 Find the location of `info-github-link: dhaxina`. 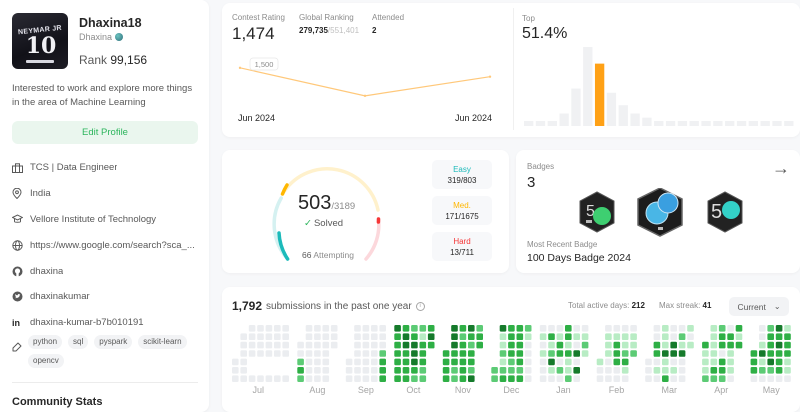

info-github-link: dhaxina is located at coordinates (47, 271).